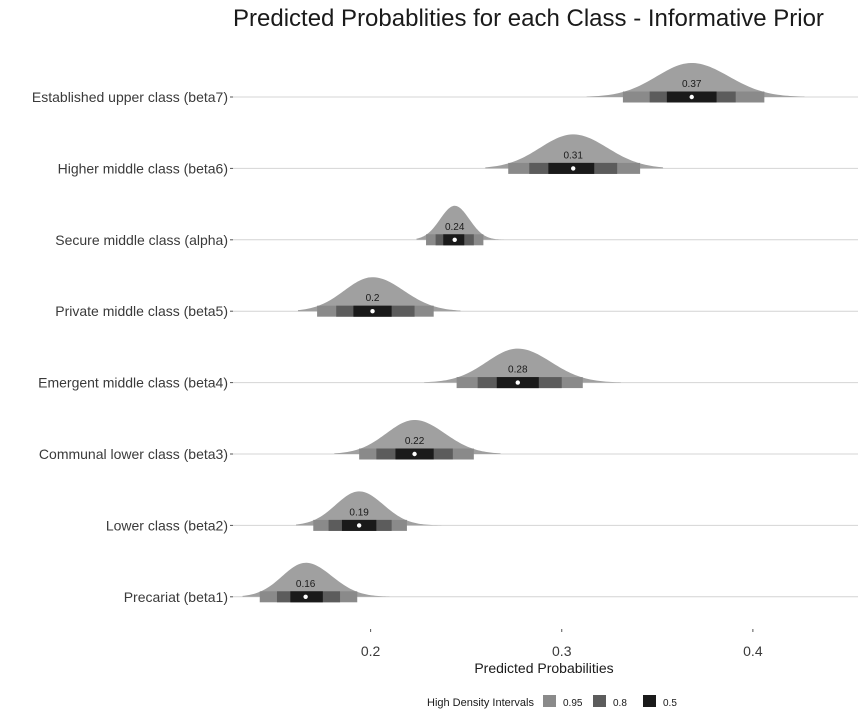 This screenshot has width=864, height=725. What do you see at coordinates (620, 703) in the screenshot?
I see `legend-label: 0.8` at bounding box center [620, 703].